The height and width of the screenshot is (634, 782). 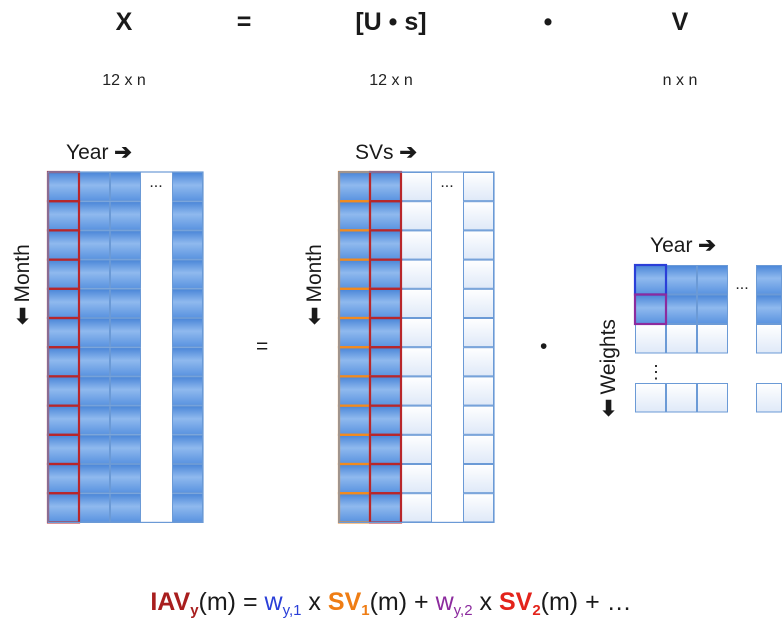 What do you see at coordinates (388, 602) in the screenshot?
I see `formula-arg2: (m)` at bounding box center [388, 602].